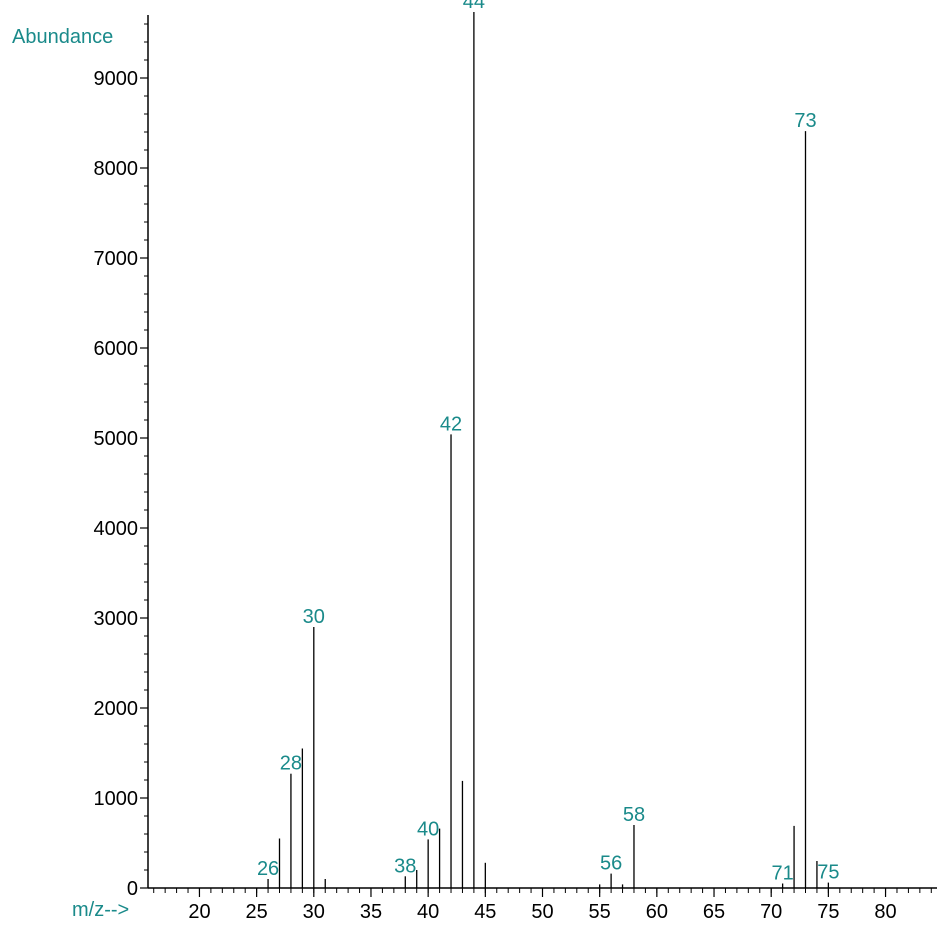  I want to click on y-tick-label: 4000, so click(116, 529).